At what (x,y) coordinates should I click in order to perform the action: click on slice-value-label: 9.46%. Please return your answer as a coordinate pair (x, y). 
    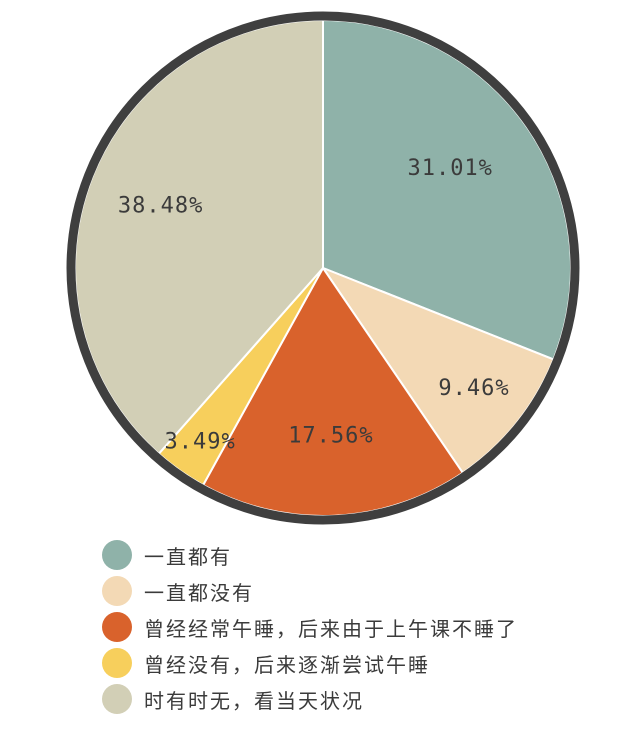
    Looking at the image, I should click on (473, 388).